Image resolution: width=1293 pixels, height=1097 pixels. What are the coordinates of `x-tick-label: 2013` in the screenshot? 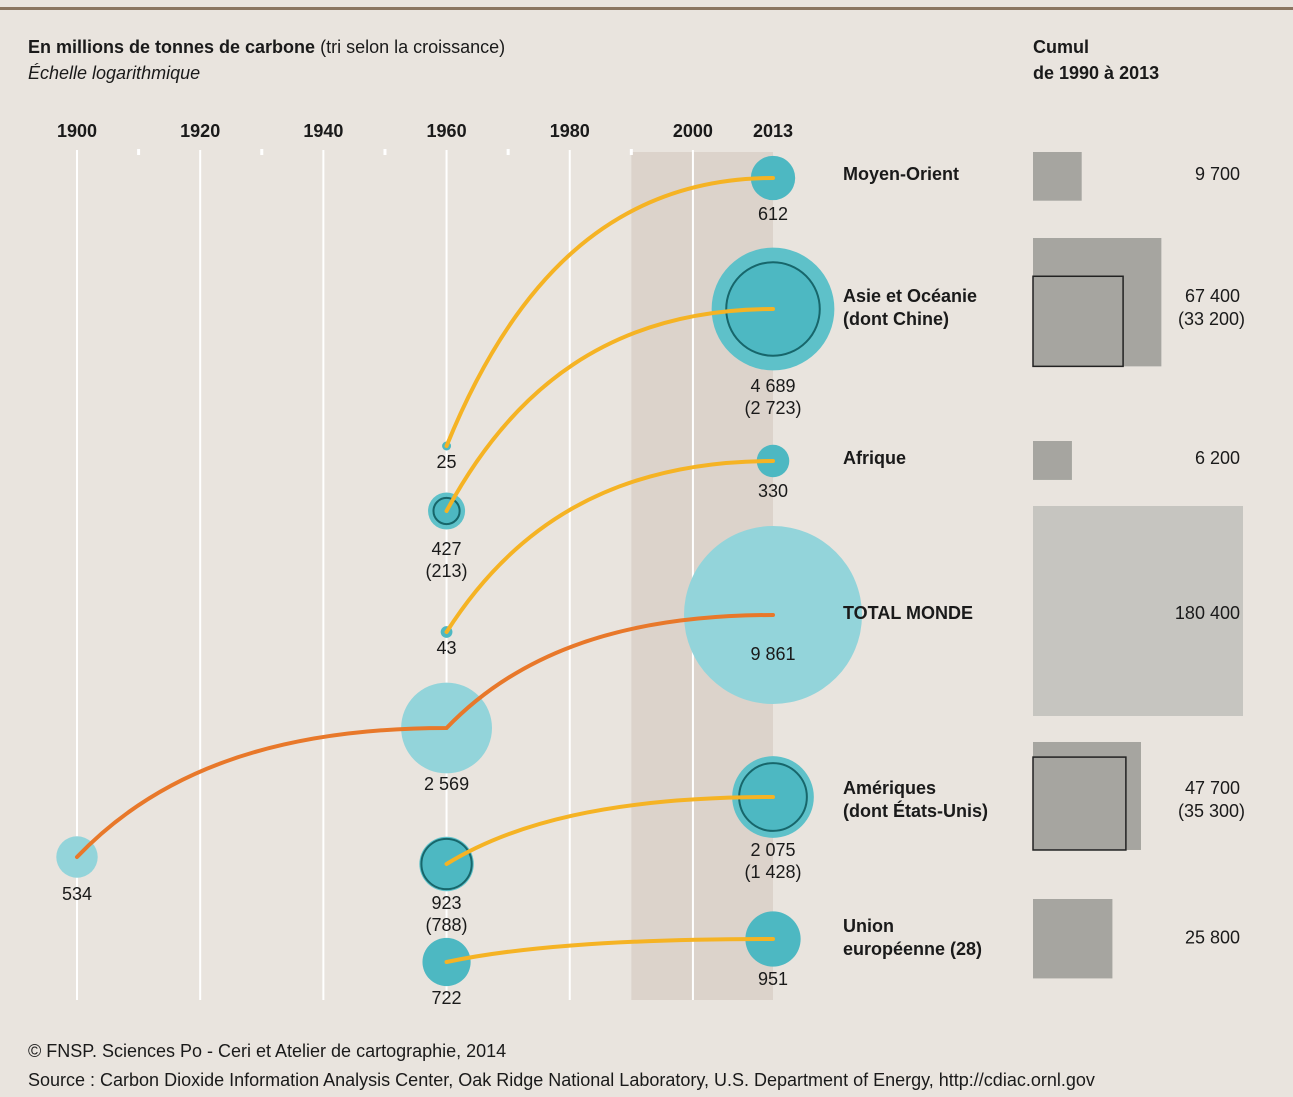 It's located at (773, 131).